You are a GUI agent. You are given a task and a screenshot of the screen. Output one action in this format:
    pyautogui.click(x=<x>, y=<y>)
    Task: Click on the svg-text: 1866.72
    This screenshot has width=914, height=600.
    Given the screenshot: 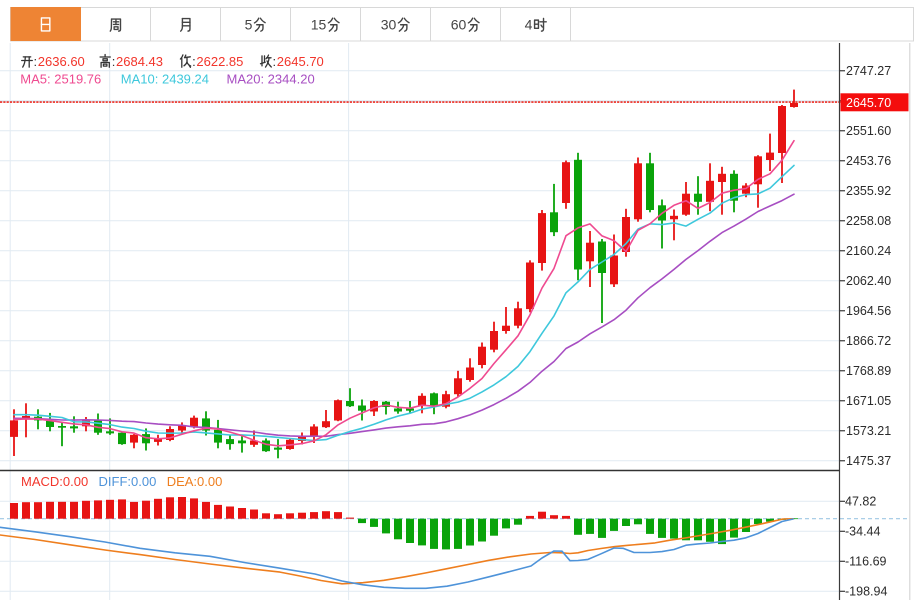 What is the action you would take?
    pyautogui.click(x=868, y=341)
    